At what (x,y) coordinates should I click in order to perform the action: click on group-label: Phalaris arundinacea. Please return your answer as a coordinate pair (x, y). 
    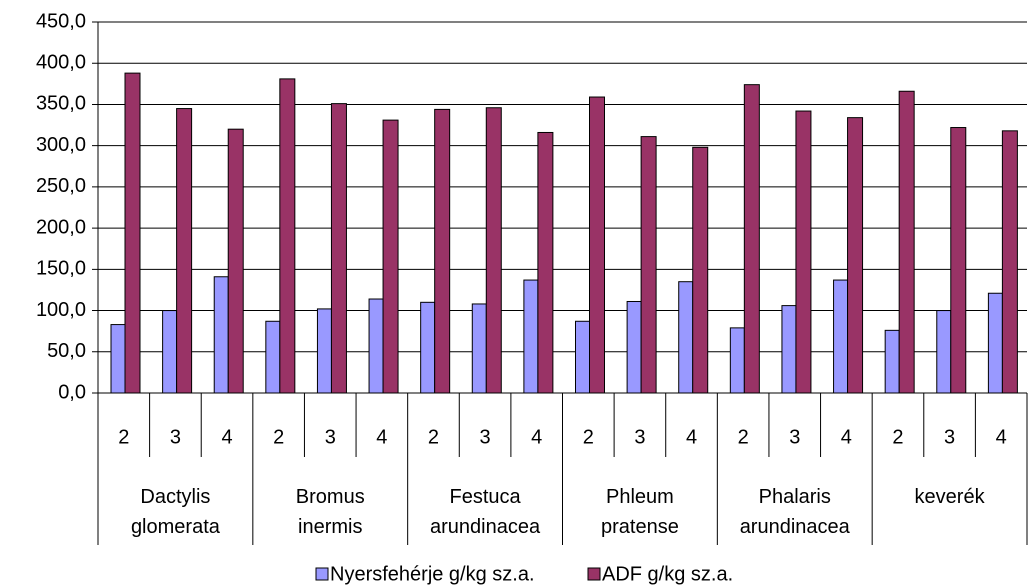
    Looking at the image, I should click on (794, 512).